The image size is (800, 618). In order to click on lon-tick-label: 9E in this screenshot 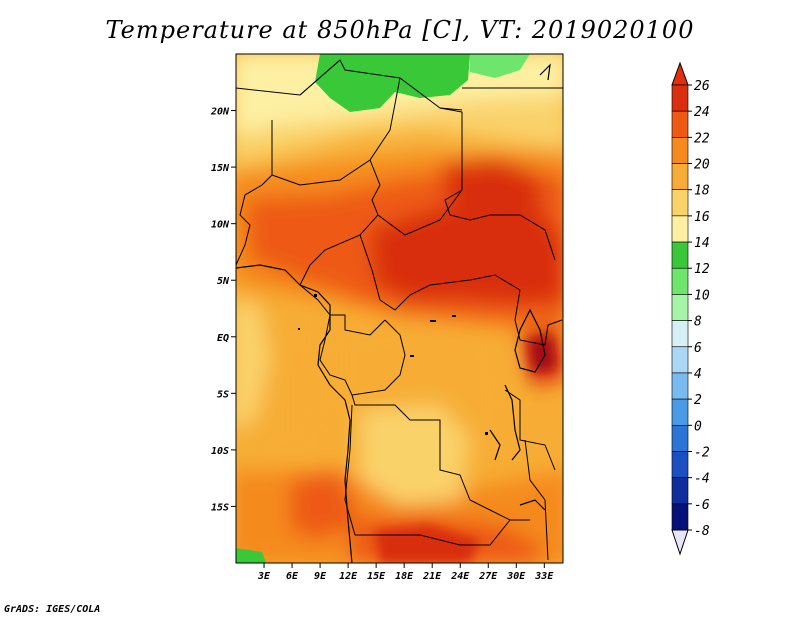, I will do `click(320, 576)`.